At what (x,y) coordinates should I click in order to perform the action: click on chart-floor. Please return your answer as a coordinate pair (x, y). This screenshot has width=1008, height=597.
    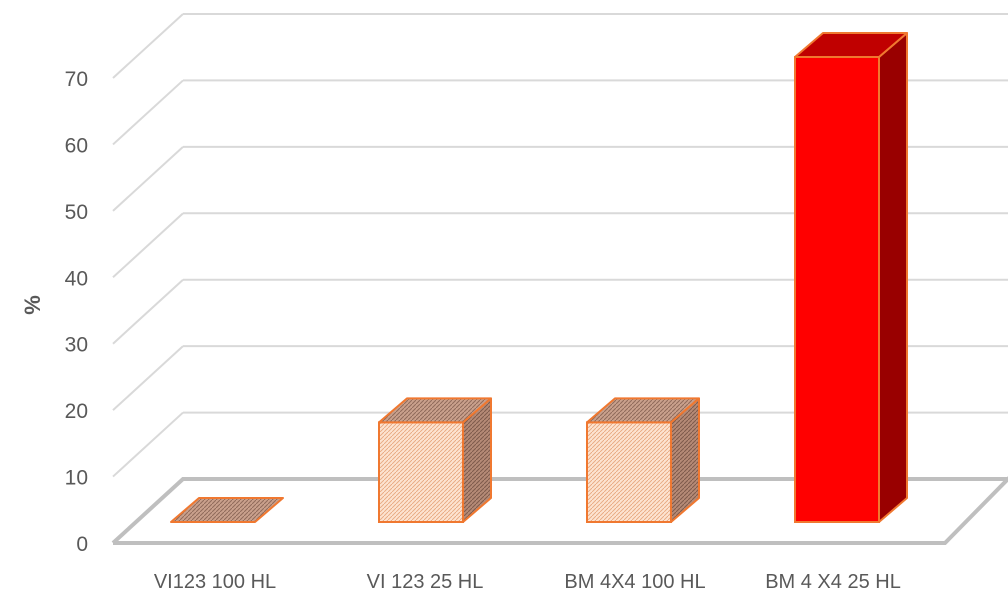
    Looking at the image, I should click on (559, 510).